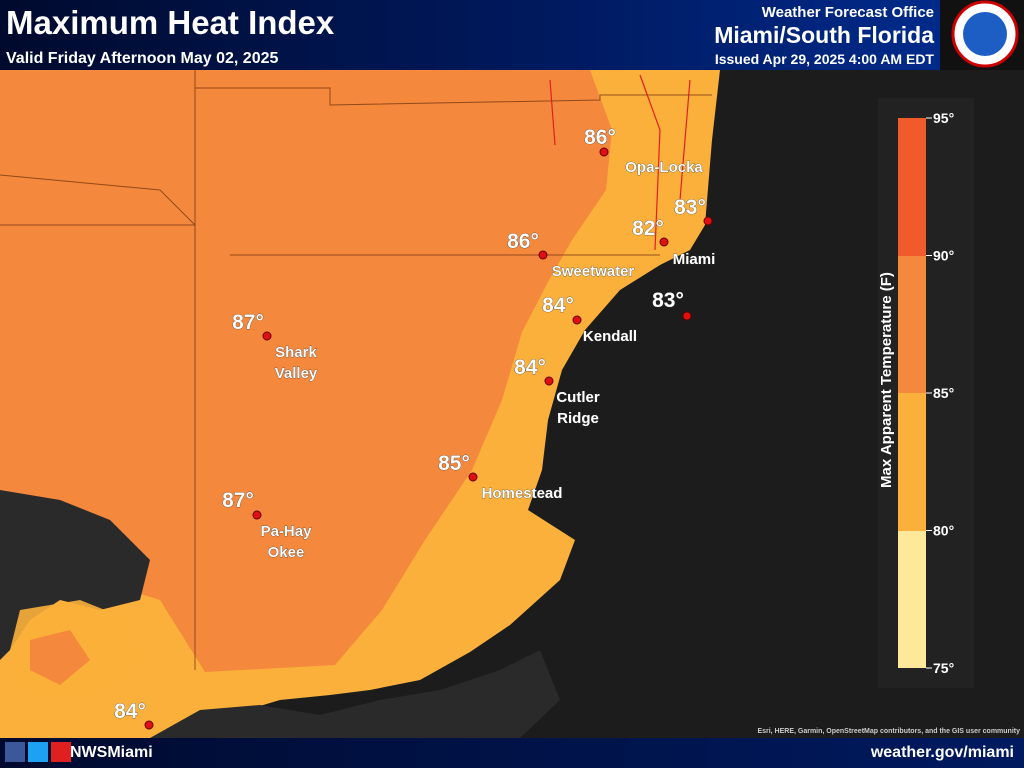 The width and height of the screenshot is (1024, 768). I want to click on city-name: Pa-Hay Okee, so click(287, 542).